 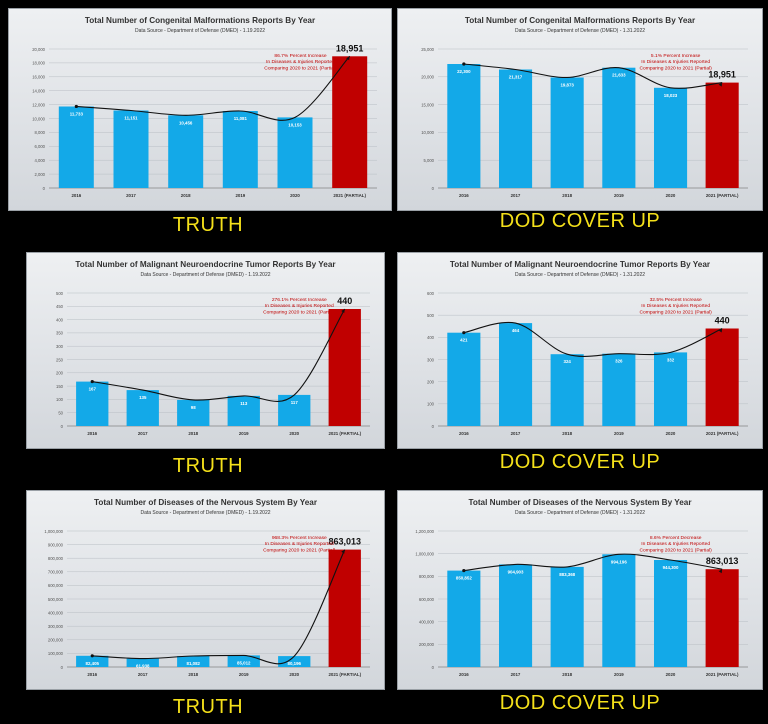 I want to click on data-label: 85,012, so click(x=244, y=662).